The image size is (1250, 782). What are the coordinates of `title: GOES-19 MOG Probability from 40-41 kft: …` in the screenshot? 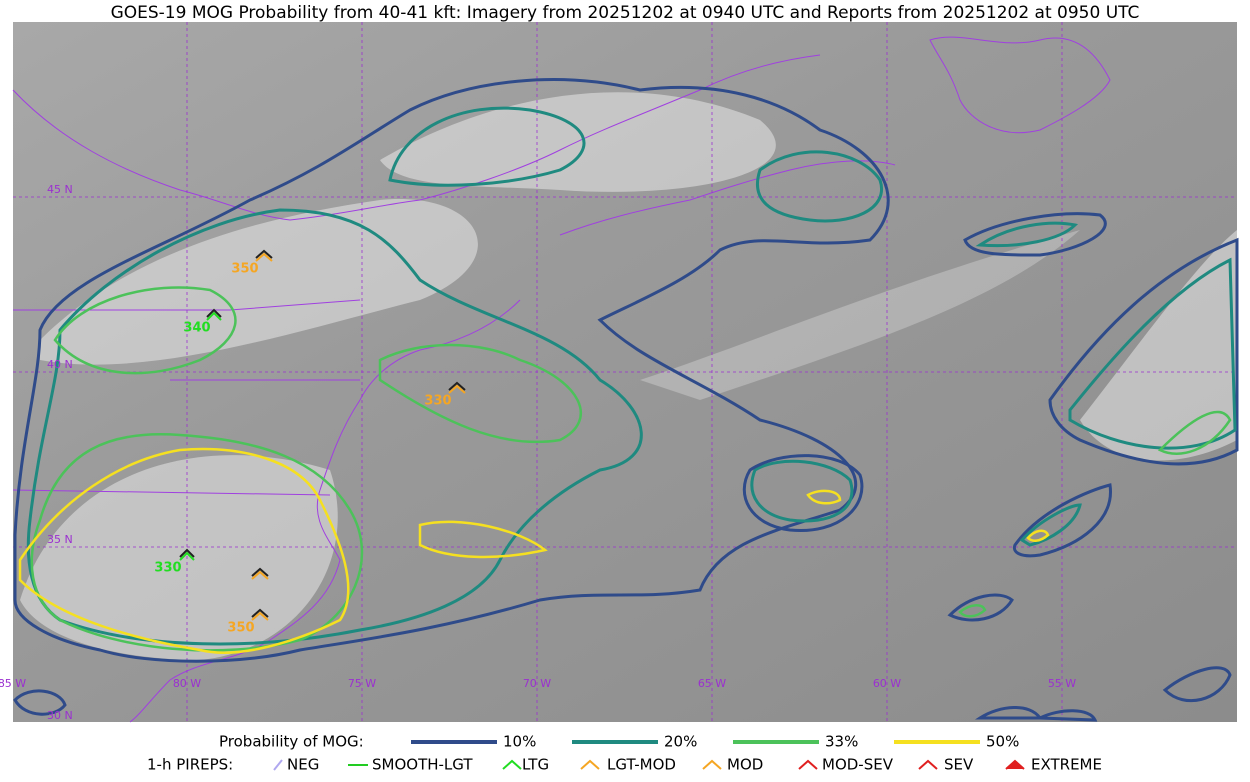 It's located at (625, 13).